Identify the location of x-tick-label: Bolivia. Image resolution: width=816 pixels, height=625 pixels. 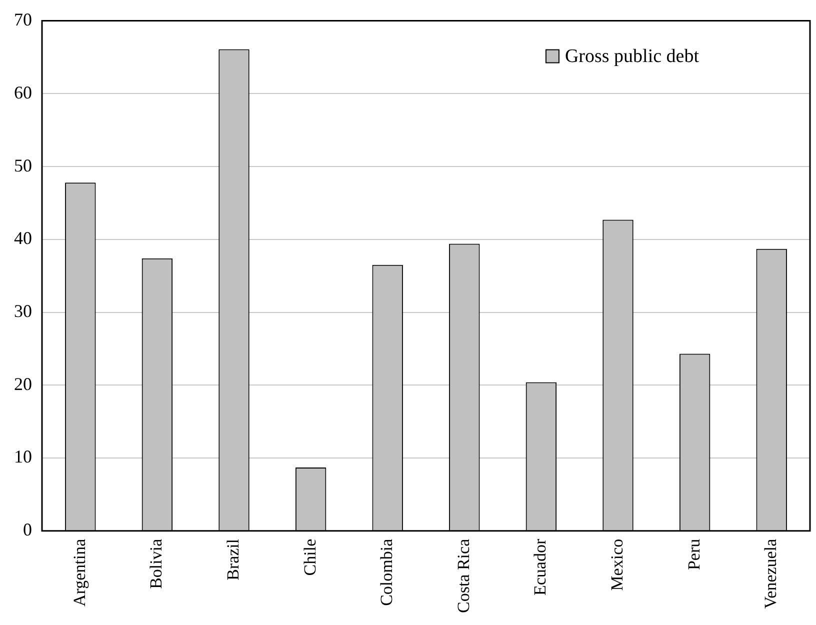
(156, 563).